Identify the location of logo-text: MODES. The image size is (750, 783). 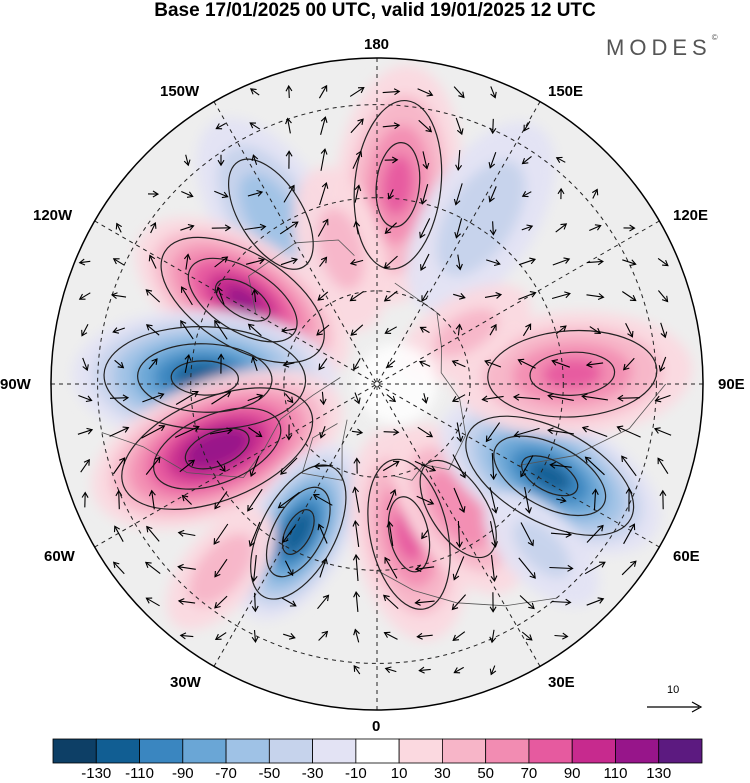
(659, 47).